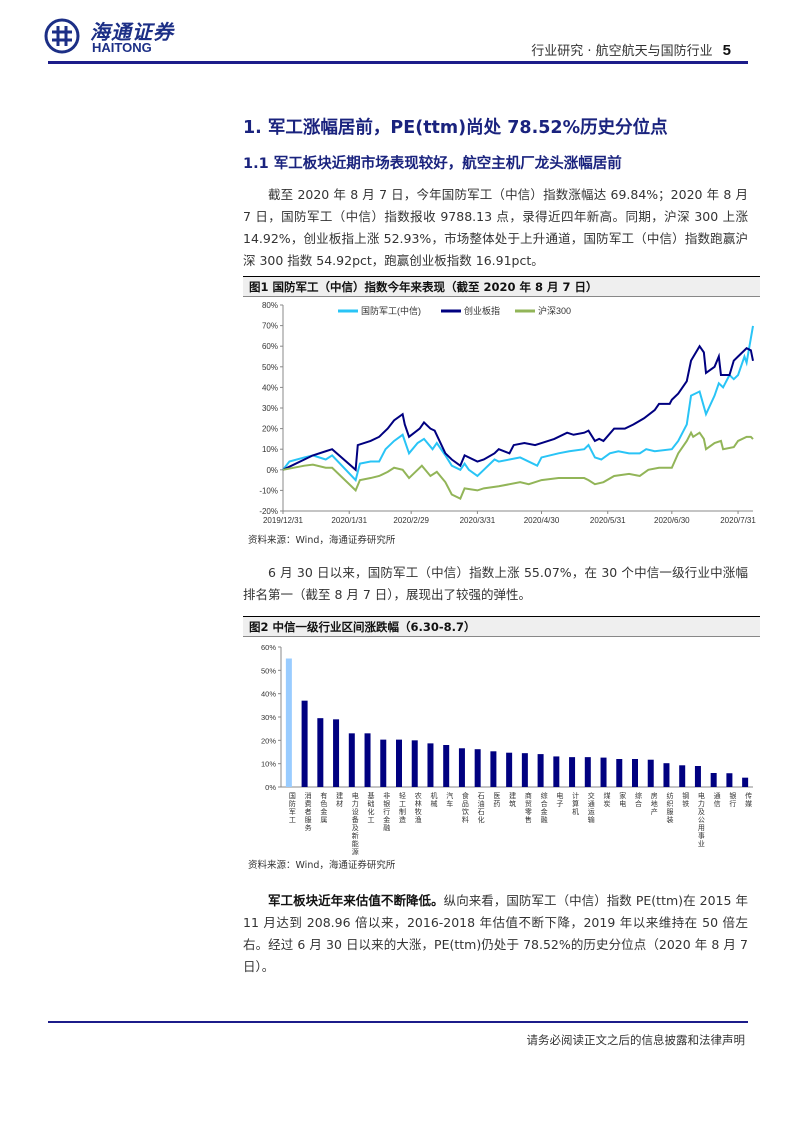 This screenshot has width=793, height=1122. What do you see at coordinates (672, 520) in the screenshot?
I see `x-tick-label: 2020/6/30` at bounding box center [672, 520].